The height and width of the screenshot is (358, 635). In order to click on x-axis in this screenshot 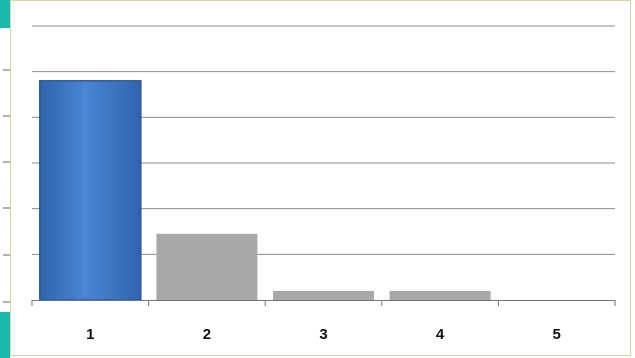, I will do `click(323, 303)`.